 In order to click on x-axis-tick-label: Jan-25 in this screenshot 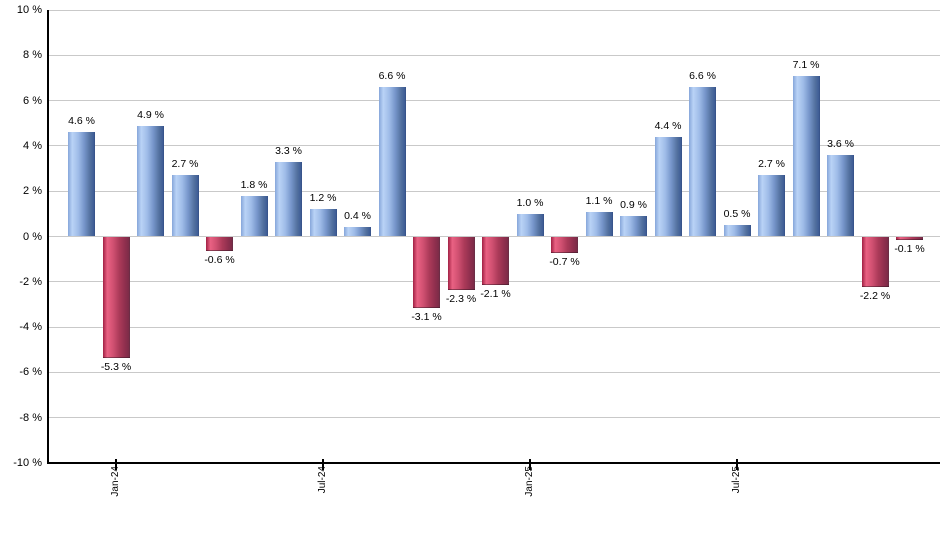, I will do `click(529, 481)`.